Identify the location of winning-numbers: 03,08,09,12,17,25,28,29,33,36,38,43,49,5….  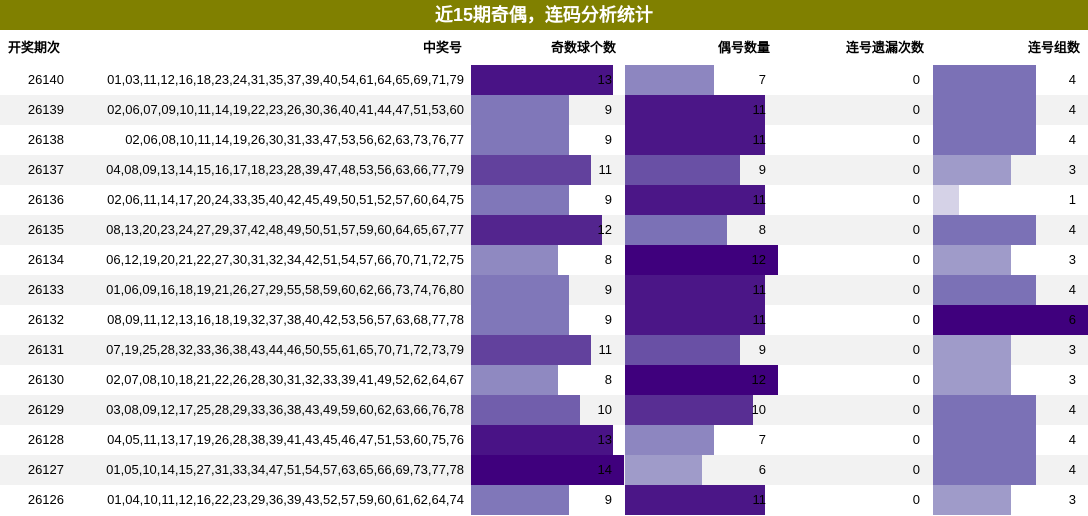
(285, 409).